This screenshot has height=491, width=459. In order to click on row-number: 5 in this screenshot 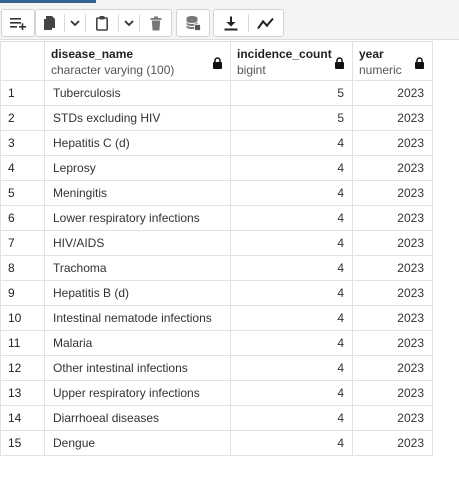, I will do `click(23, 193)`.